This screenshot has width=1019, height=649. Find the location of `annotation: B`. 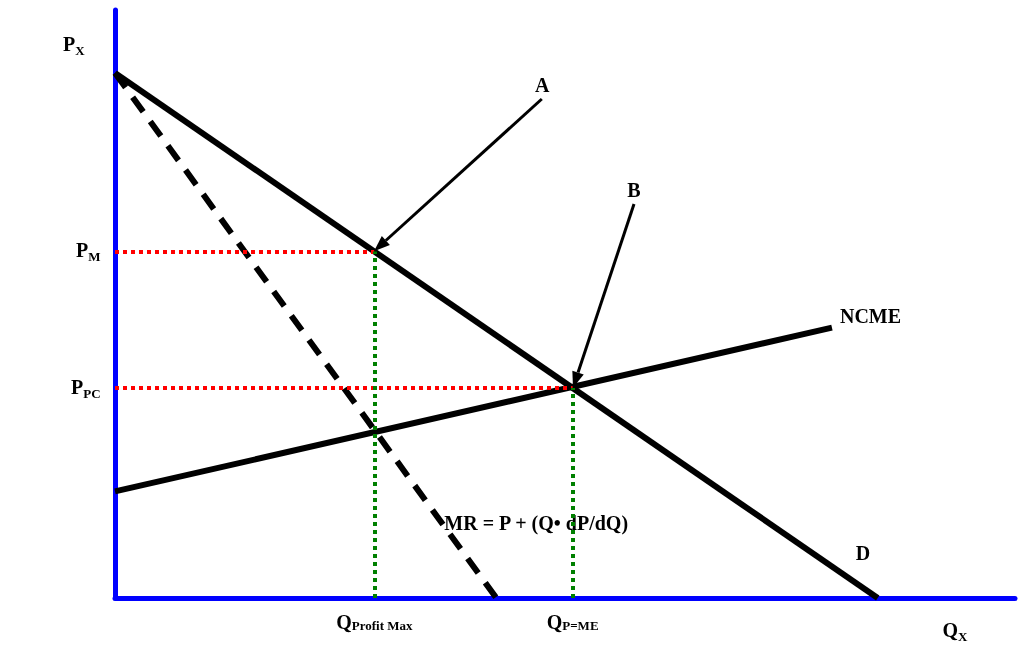

annotation: B is located at coordinates (634, 190).